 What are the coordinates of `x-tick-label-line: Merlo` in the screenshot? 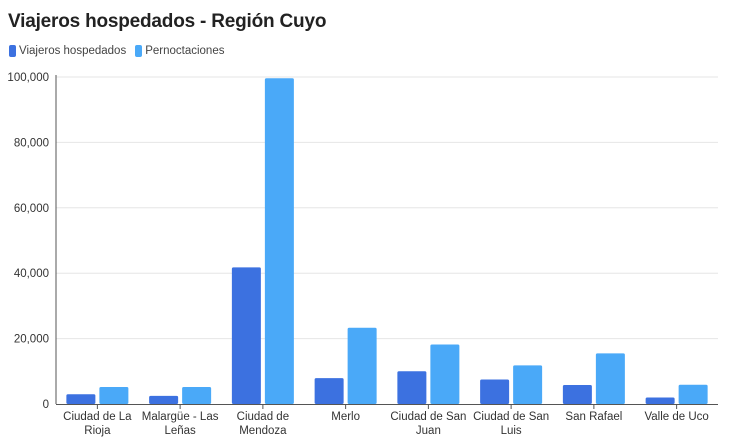 It's located at (345, 417).